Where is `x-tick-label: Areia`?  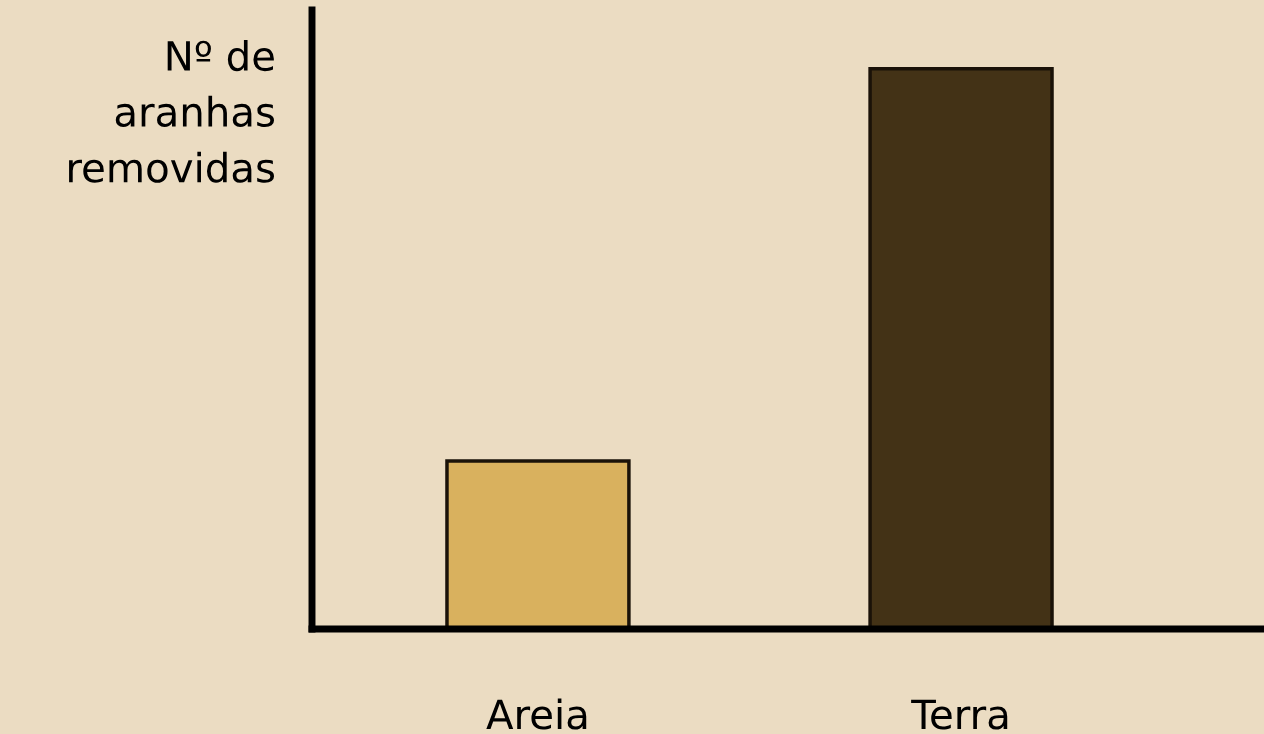 x-tick-label: Areia is located at coordinates (536, 714).